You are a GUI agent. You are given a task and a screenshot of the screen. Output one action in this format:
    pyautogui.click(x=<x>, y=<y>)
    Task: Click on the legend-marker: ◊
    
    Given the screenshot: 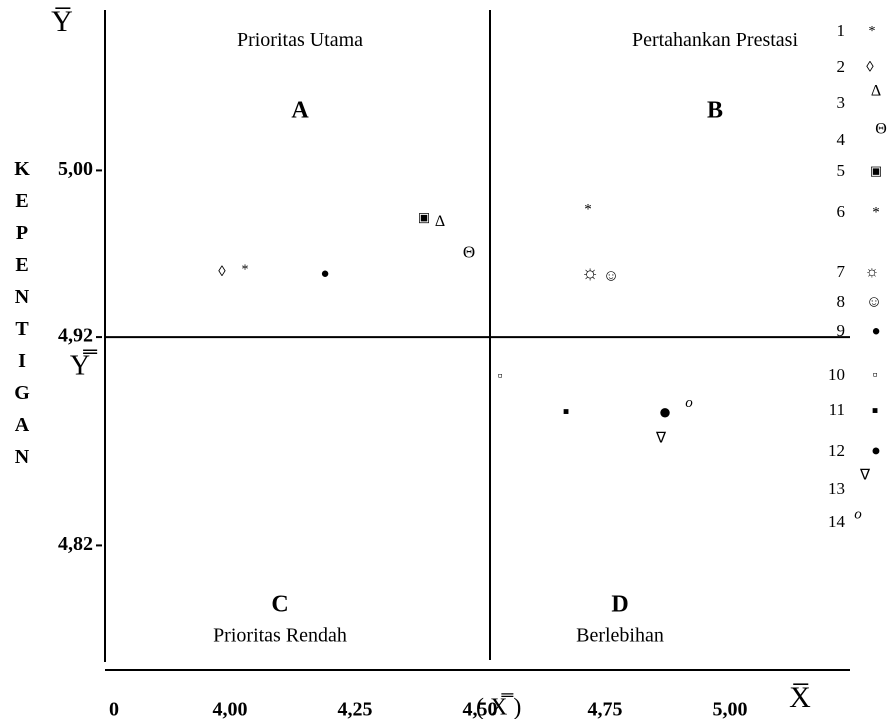 What is the action you would take?
    pyautogui.click(x=870, y=67)
    